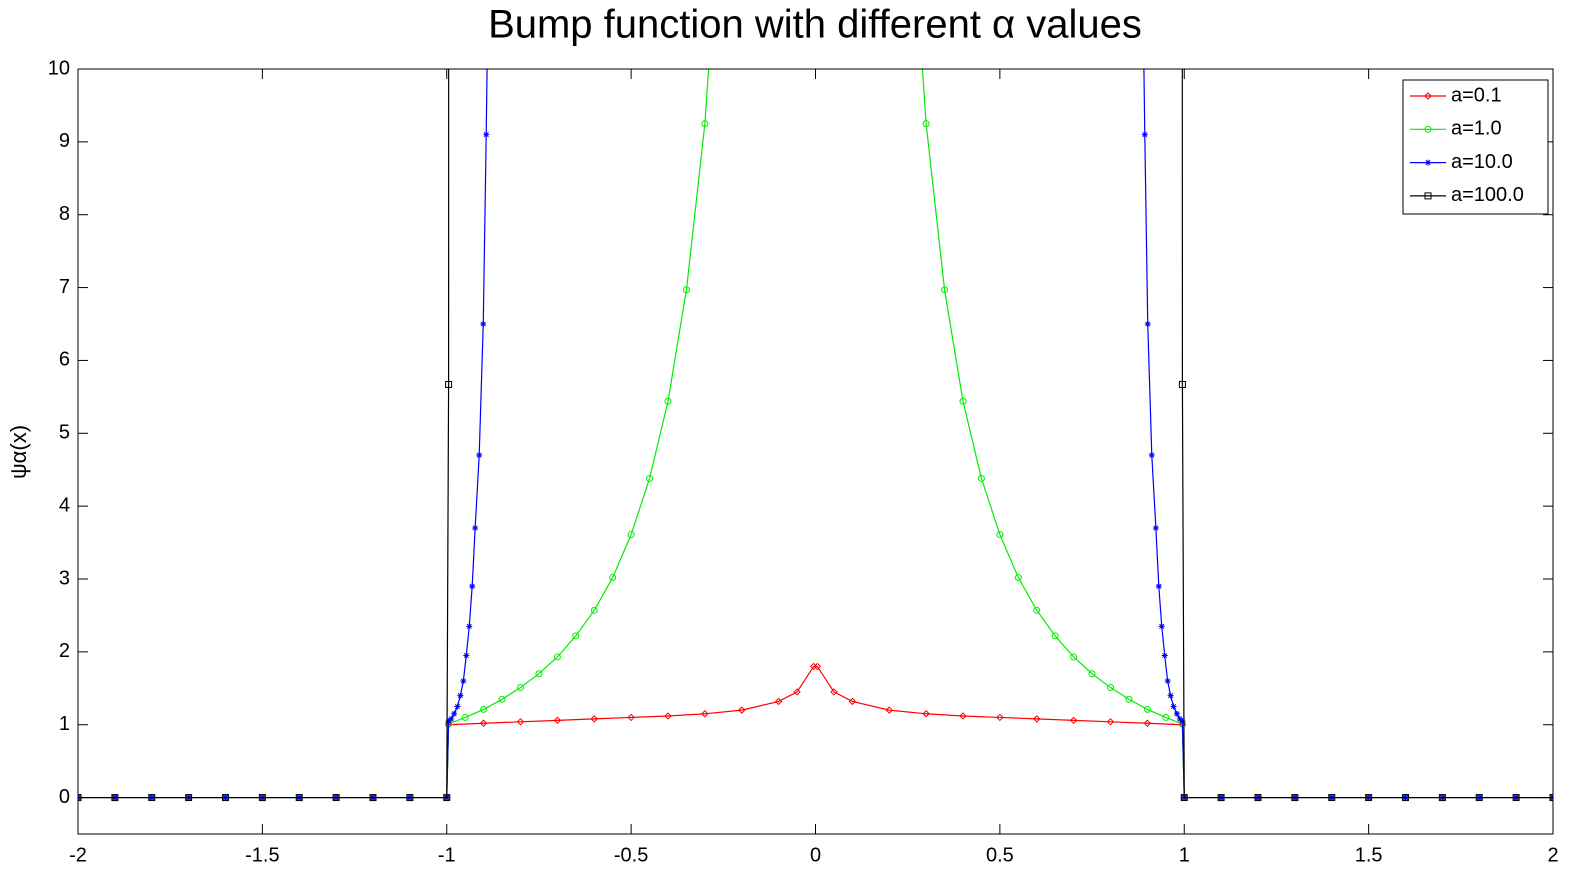 Image resolution: width=1581 pixels, height=878 pixels. I want to click on legend-label: a=100.0, so click(1487, 195).